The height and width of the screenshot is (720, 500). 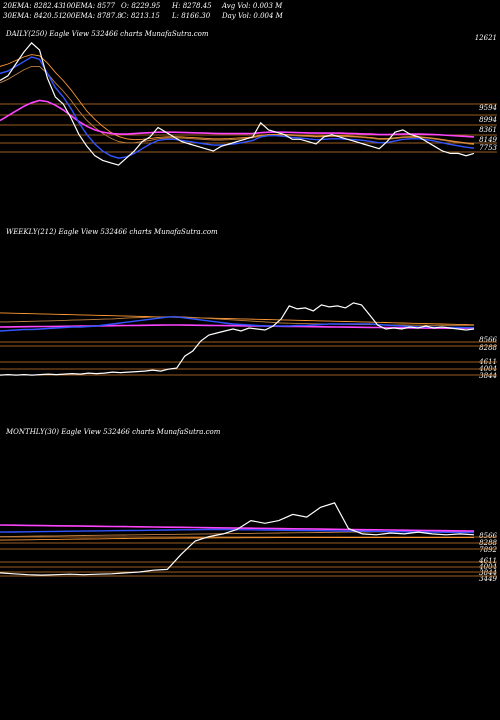 What do you see at coordinates (141, 6) in the screenshot?
I see `stat-open: O: 8229.95` at bounding box center [141, 6].